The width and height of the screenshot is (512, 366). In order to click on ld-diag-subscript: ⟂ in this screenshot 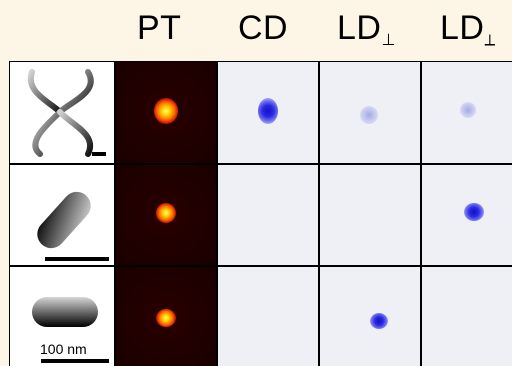, I will do `click(490, 40)`.